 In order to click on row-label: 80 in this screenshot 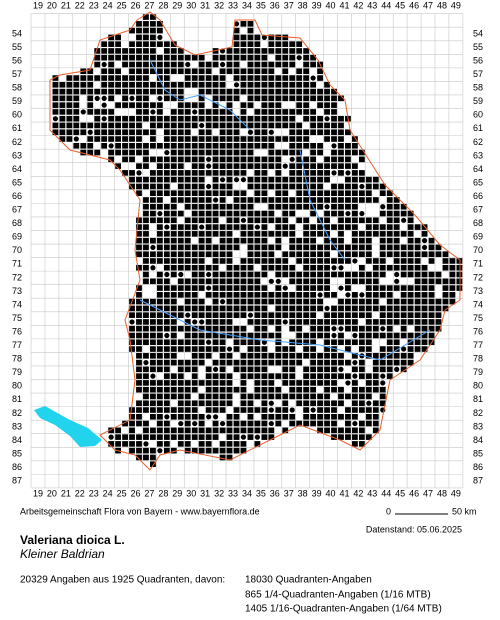, I will do `click(478, 386)`.